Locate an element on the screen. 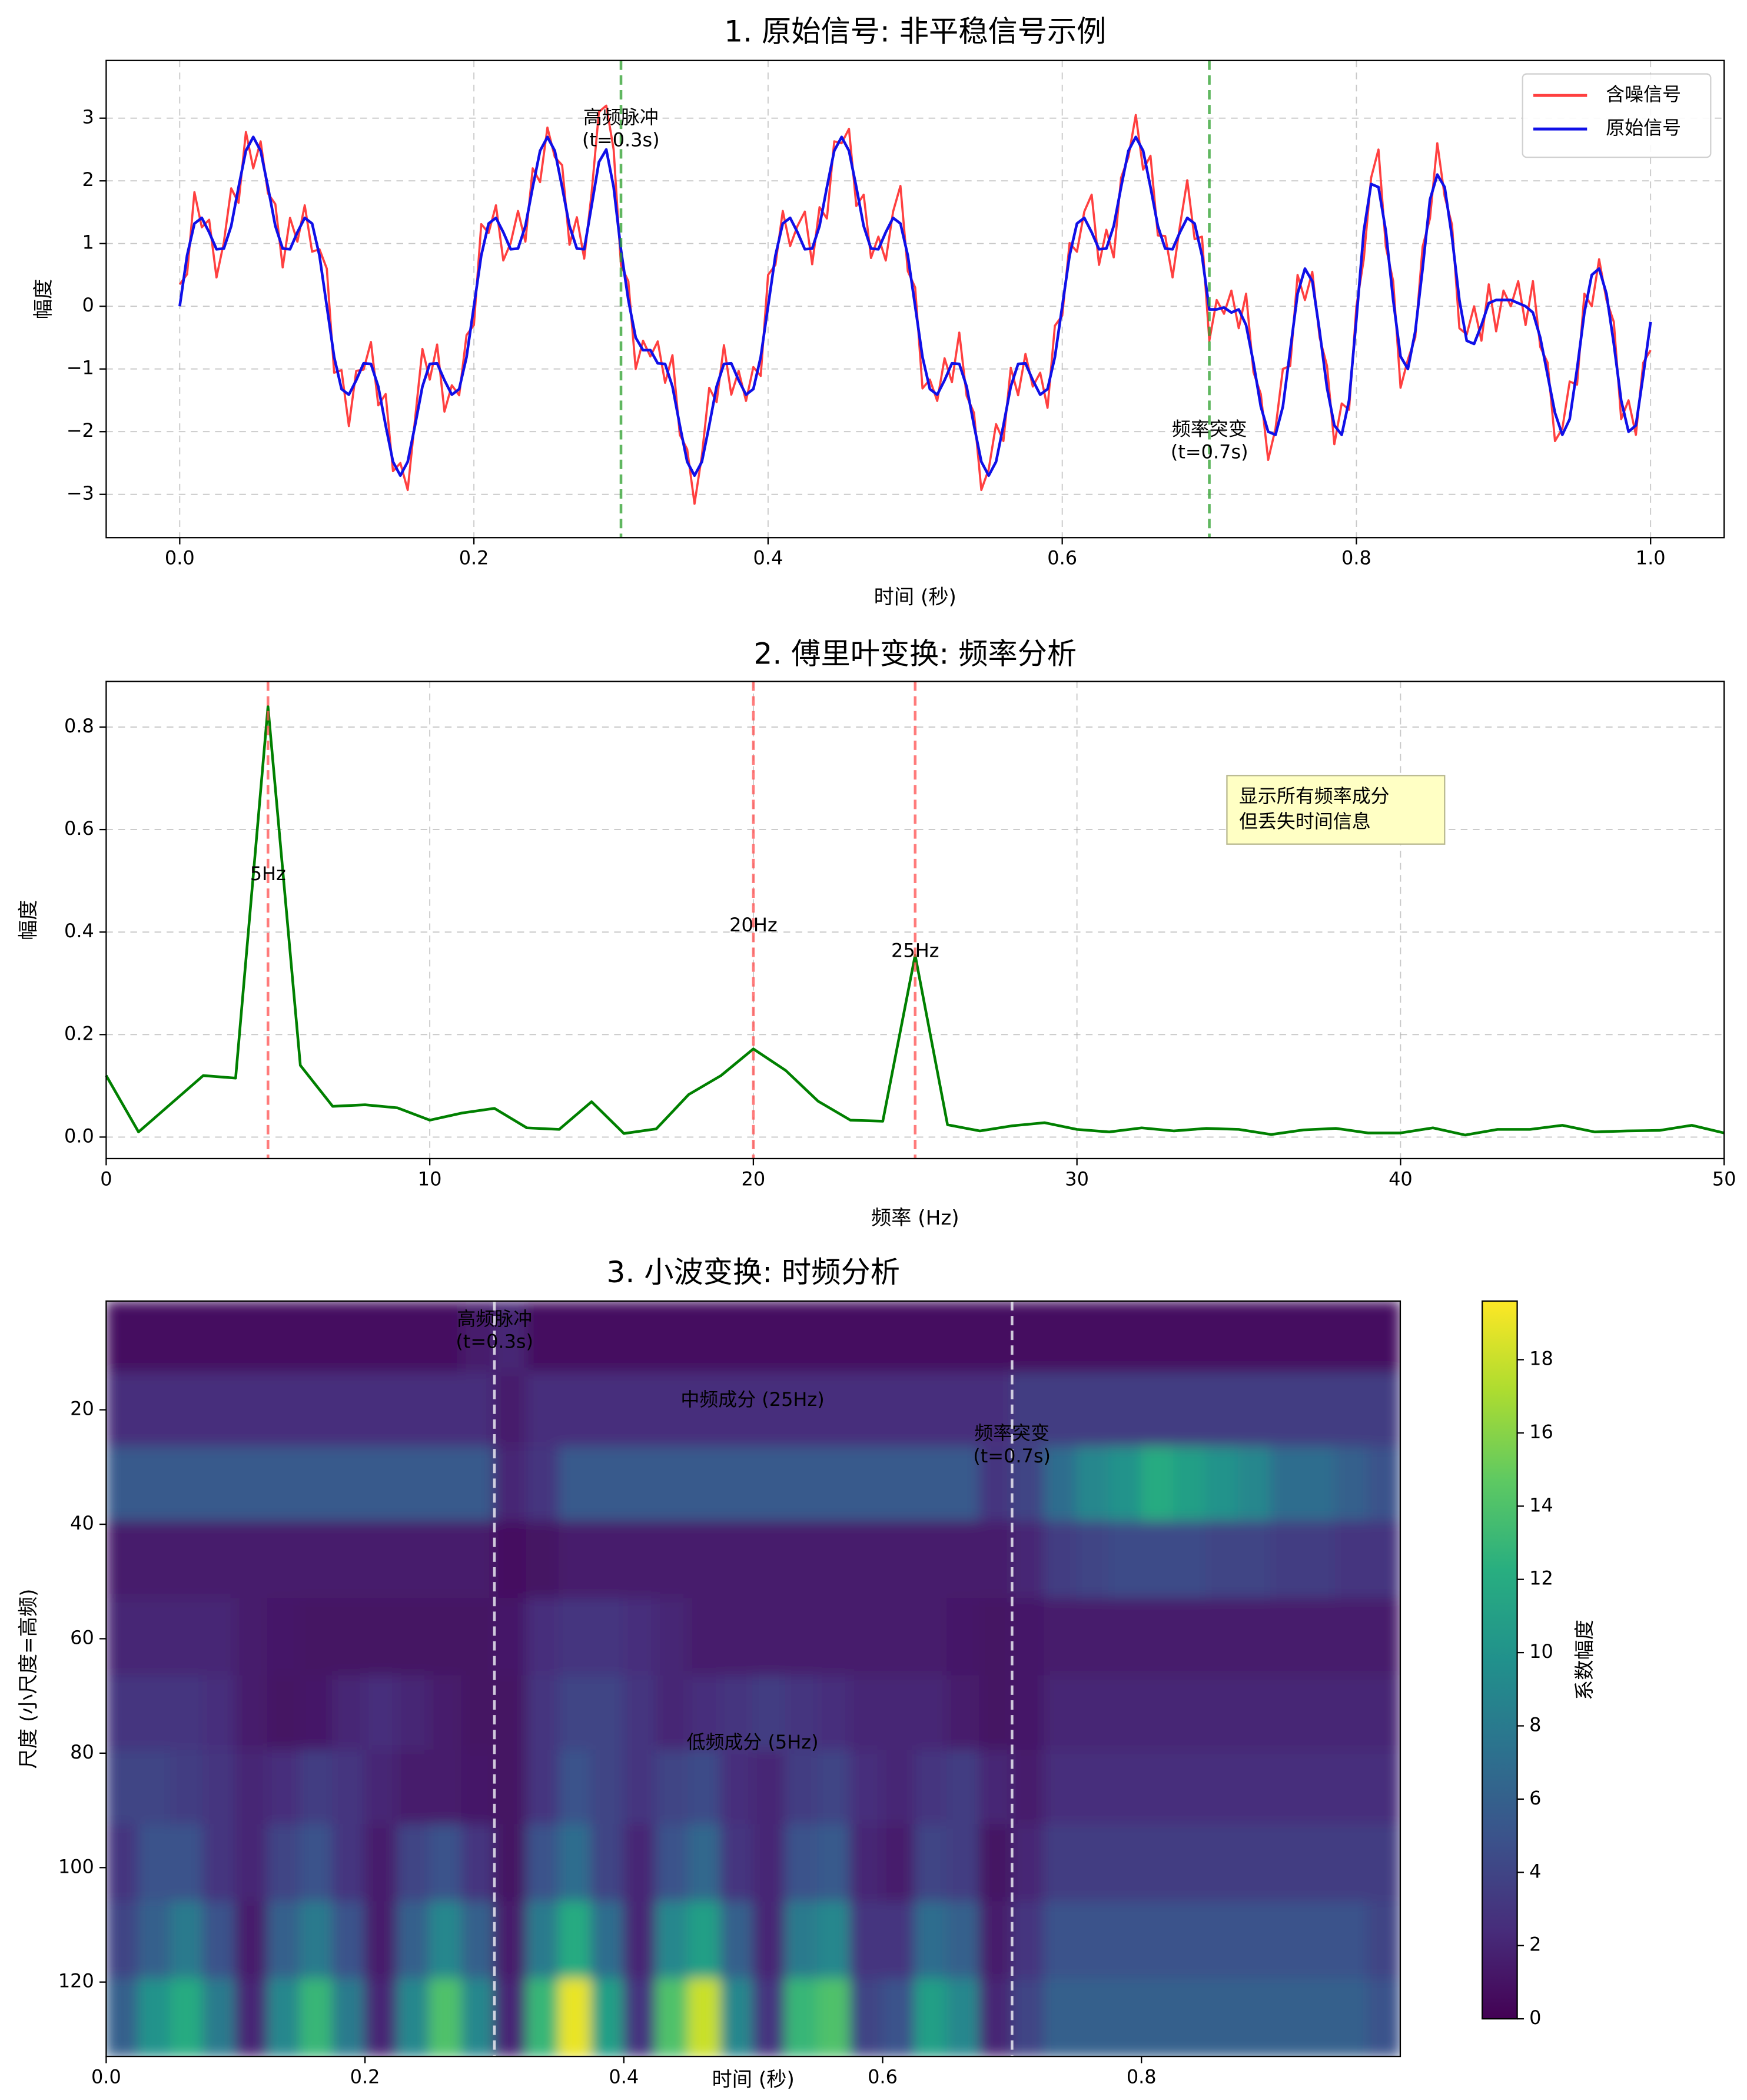 This screenshot has height=2100, width=1747. colorbar-tick-label: 12 is located at coordinates (1541, 1579).